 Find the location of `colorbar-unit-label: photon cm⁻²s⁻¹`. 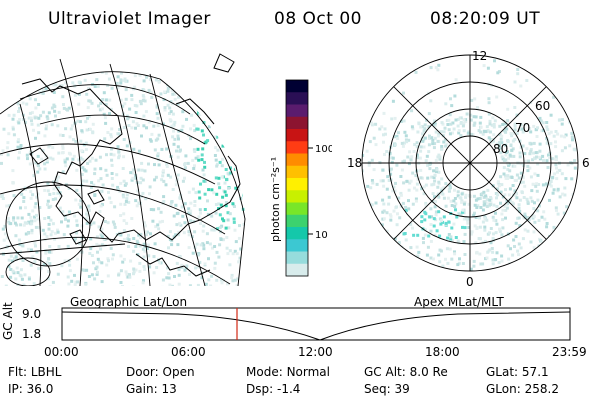

colorbar-unit-label: photon cm⁻²s⁻¹ is located at coordinates (275, 199).